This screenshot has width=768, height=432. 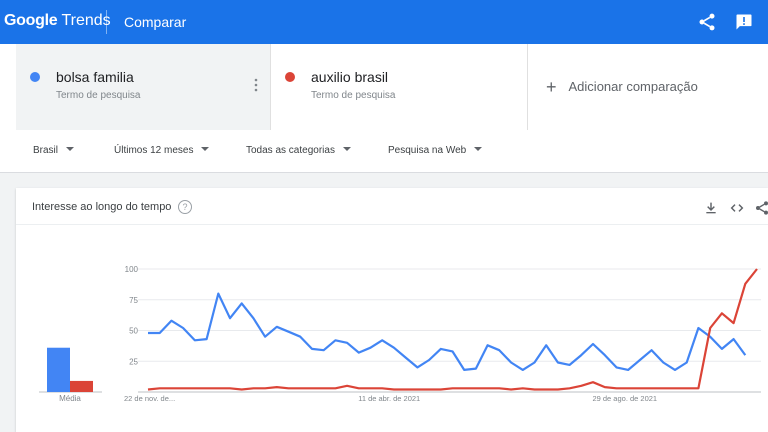 I want to click on x-tick-label: 29 de ago. de 2021, so click(x=624, y=398).